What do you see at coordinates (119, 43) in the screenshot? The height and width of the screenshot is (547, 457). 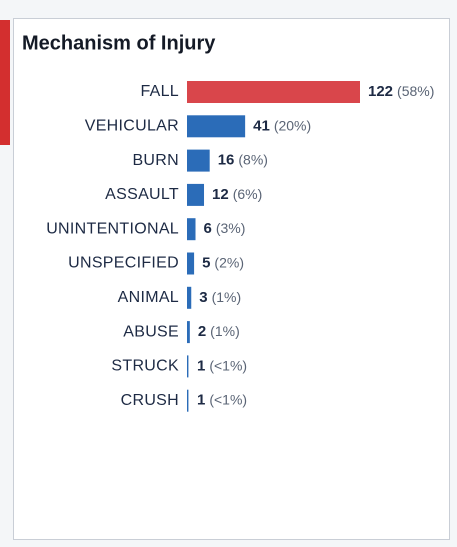 I see `chart-title: Mechanism of Injury` at bounding box center [119, 43].